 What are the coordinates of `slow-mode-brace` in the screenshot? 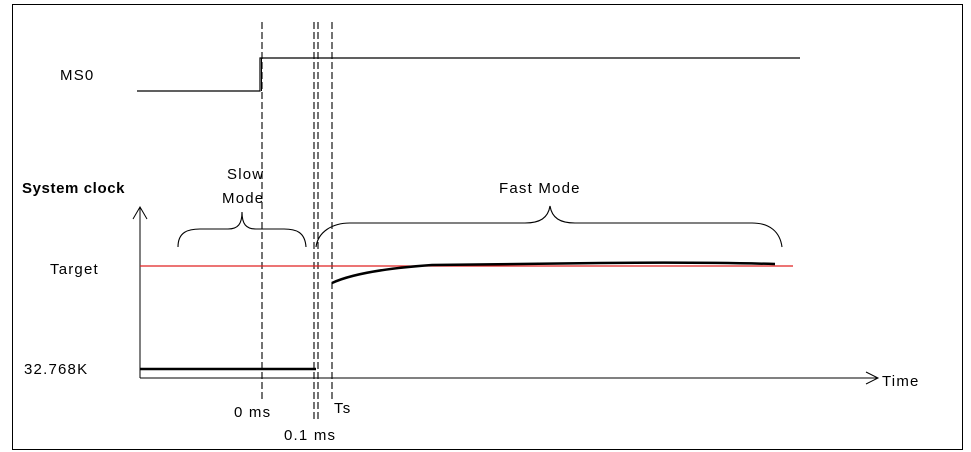 It's located at (242, 229).